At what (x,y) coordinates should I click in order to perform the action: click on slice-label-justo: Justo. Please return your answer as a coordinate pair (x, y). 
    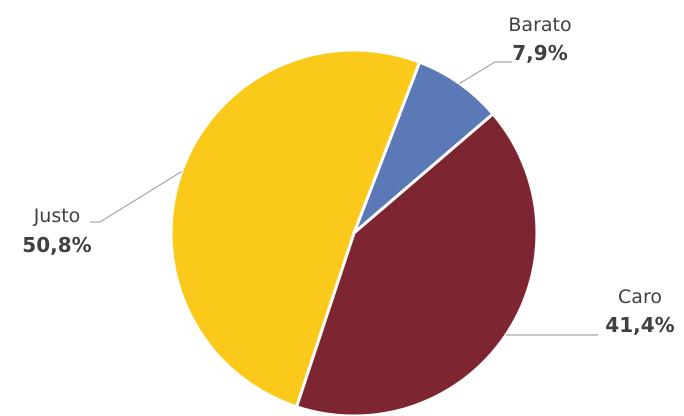
    Looking at the image, I should click on (57, 216).